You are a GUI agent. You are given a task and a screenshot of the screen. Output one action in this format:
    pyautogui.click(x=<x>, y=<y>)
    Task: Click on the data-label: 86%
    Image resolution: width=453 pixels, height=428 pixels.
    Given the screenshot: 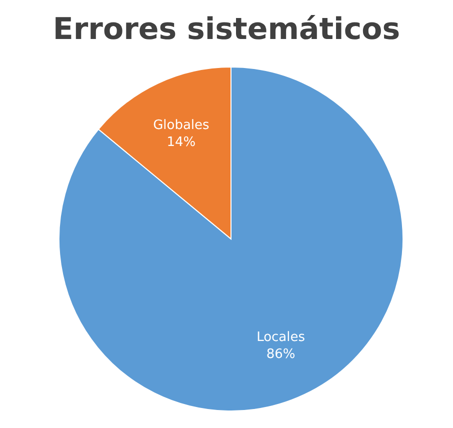 What is the action you would take?
    pyautogui.click(x=281, y=354)
    